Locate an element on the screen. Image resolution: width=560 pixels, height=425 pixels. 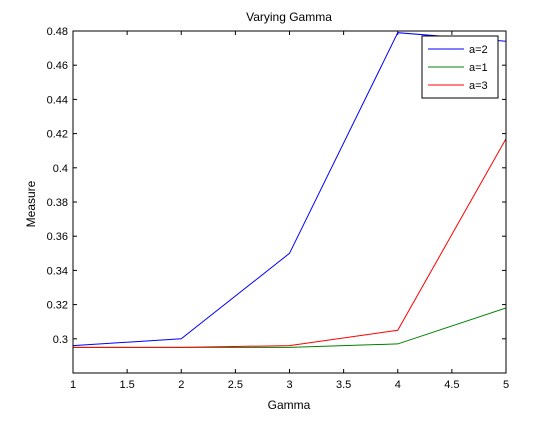
legend-label: a=2 is located at coordinates (478, 50).